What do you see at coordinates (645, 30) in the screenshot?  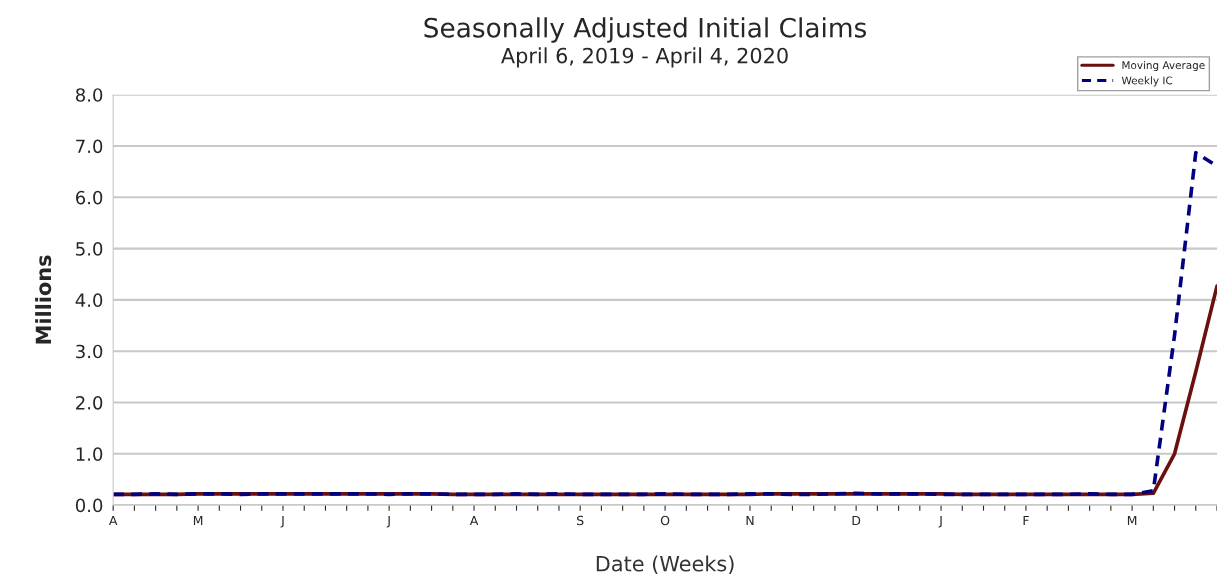 I see `chart-title: Seasonally Adjusted Initial Claims` at bounding box center [645, 30].